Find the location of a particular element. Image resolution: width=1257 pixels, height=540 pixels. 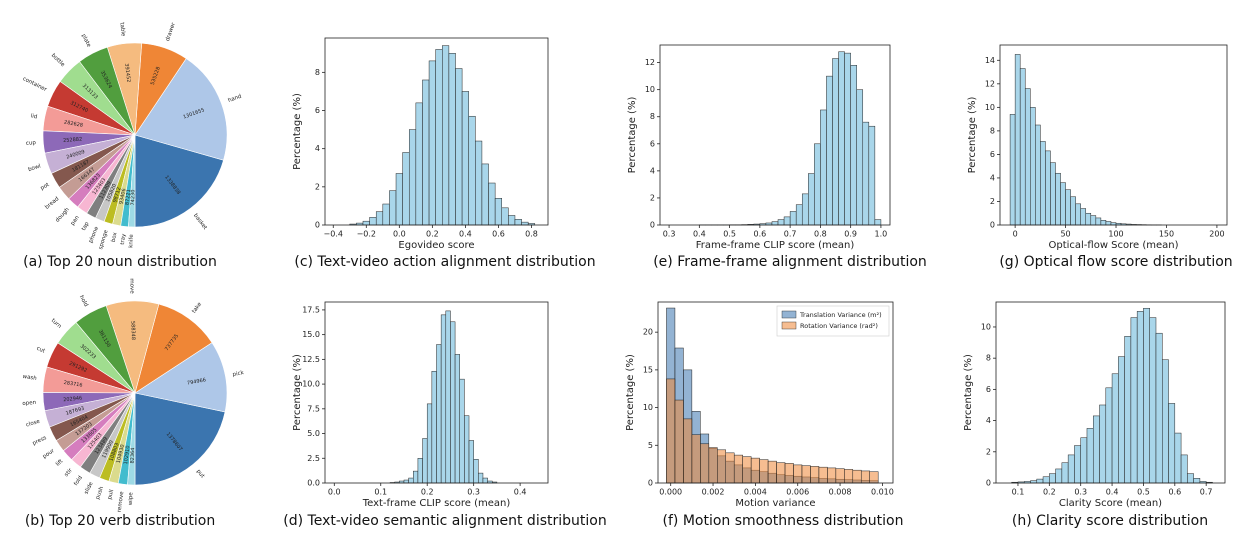

caption: (g) Optical flow score distribution is located at coordinates (1115, 262).